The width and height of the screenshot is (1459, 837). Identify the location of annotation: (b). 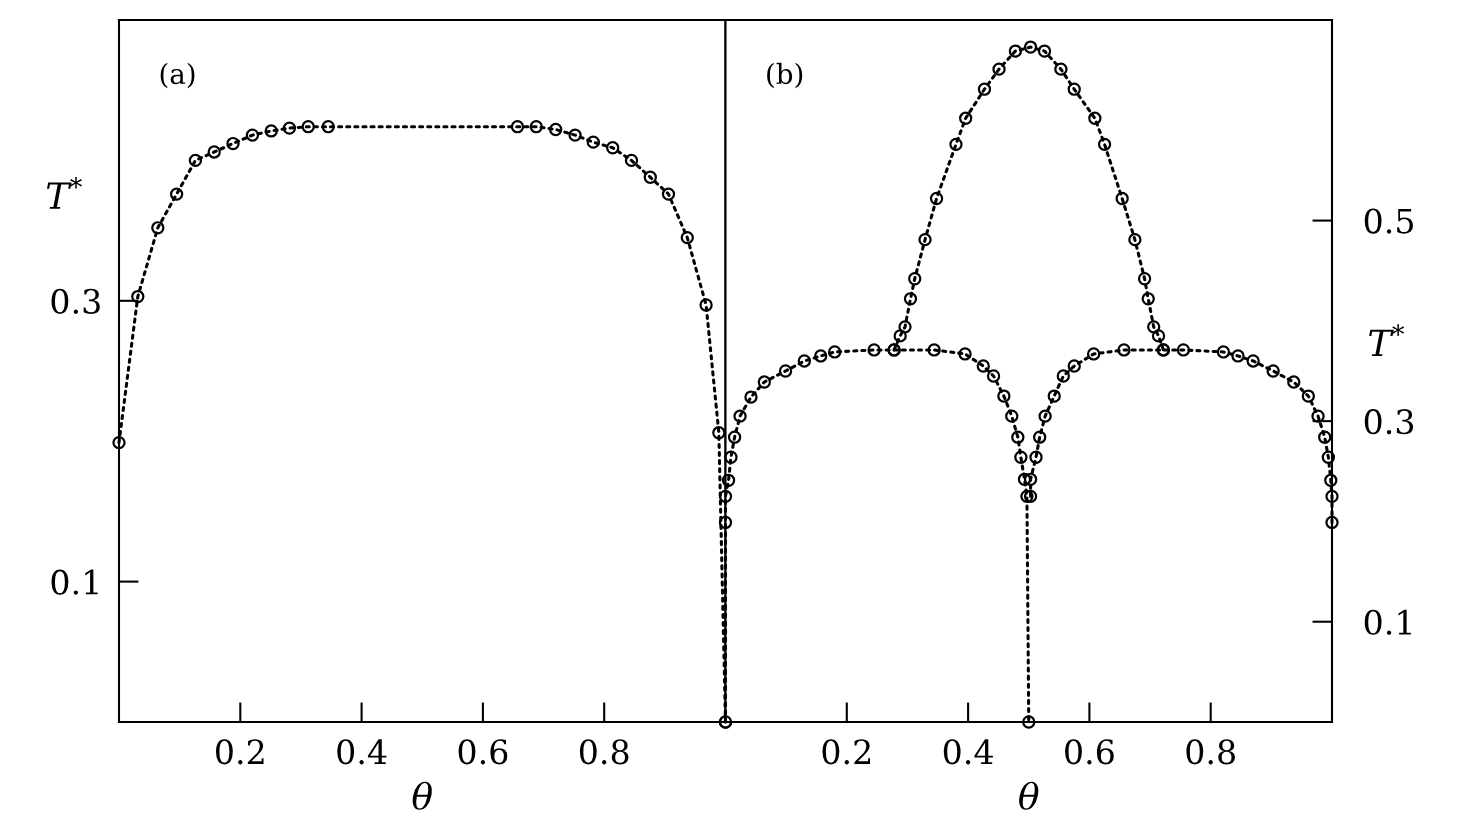
(785, 75).